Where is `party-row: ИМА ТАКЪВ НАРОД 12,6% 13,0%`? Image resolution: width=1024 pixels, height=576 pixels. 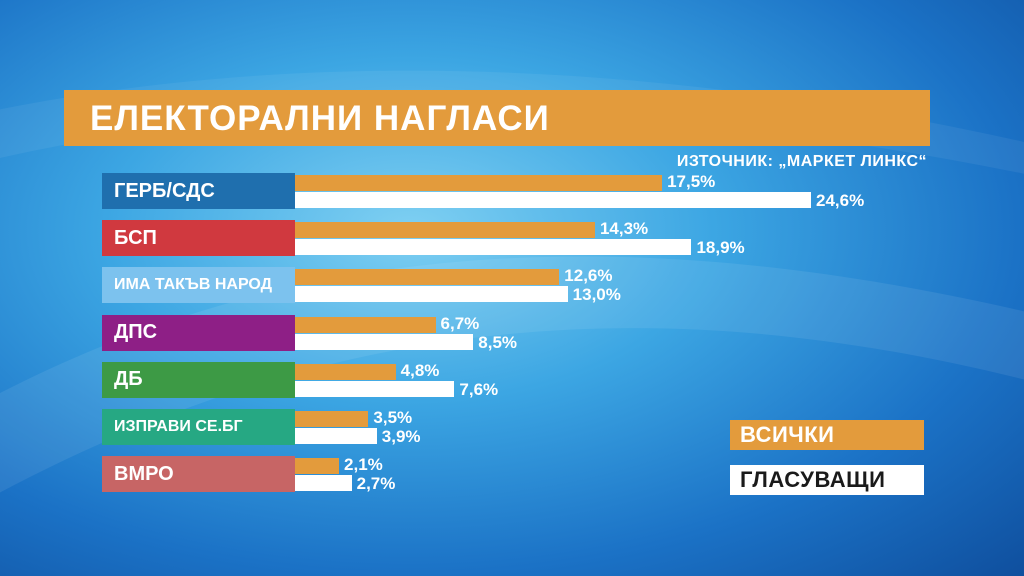
party-row: ИМА ТАКЪВ НАРОД 12,6% 13,0% is located at coordinates (512, 285).